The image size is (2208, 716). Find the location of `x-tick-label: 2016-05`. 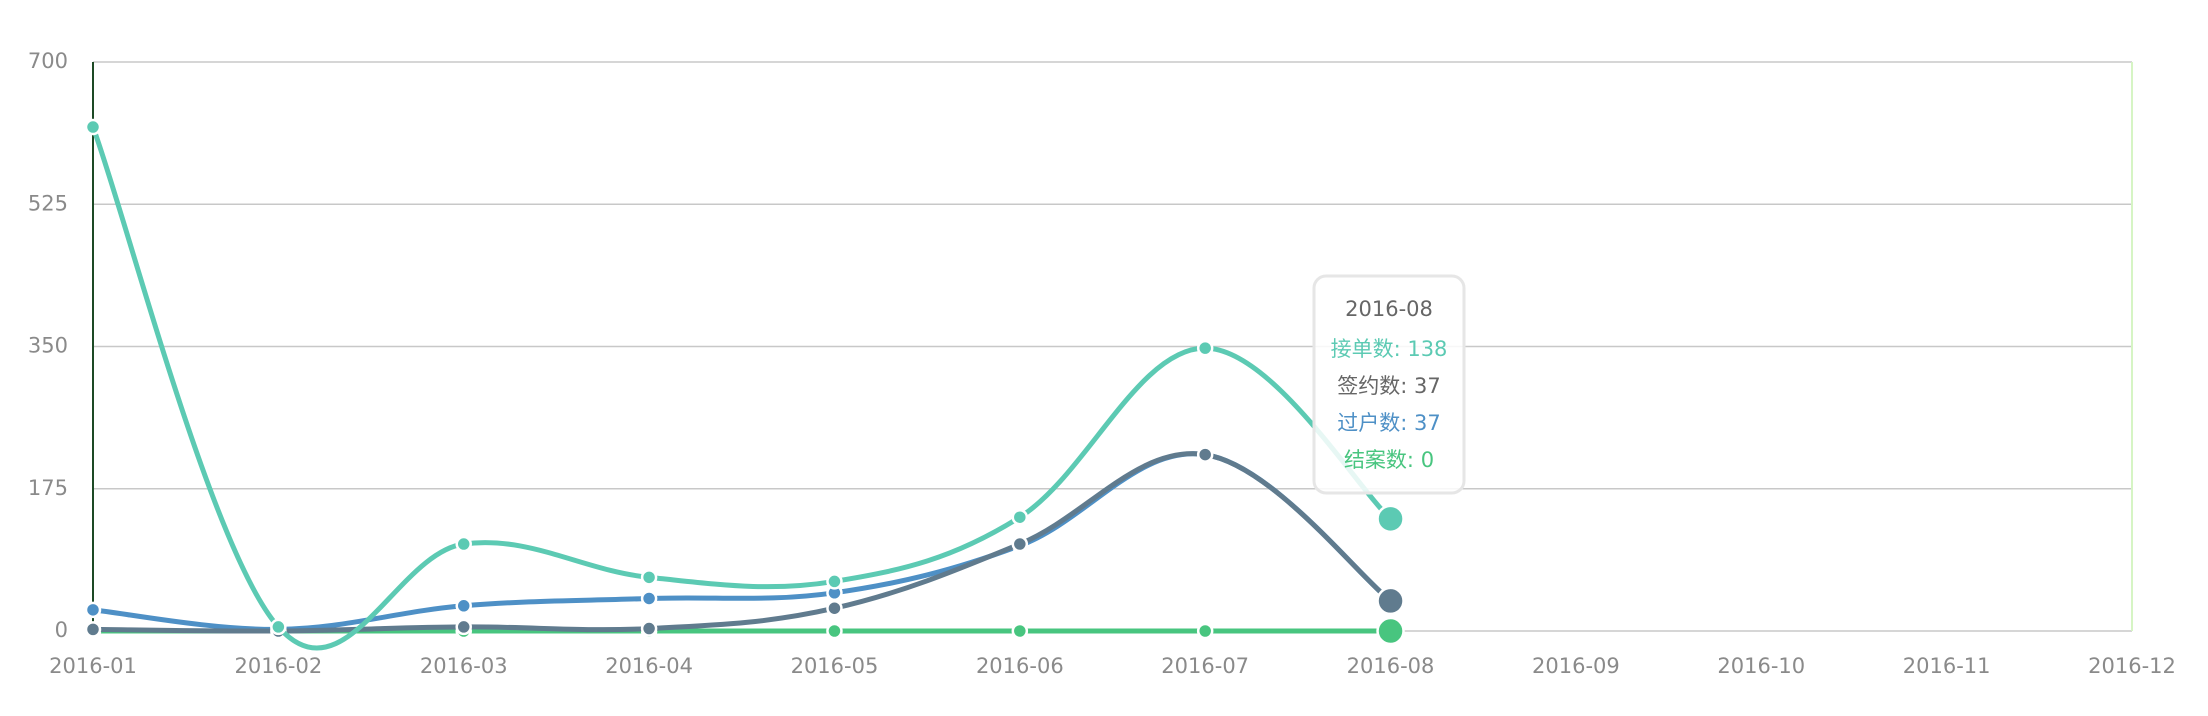

x-tick-label: 2016-05 is located at coordinates (835, 666).